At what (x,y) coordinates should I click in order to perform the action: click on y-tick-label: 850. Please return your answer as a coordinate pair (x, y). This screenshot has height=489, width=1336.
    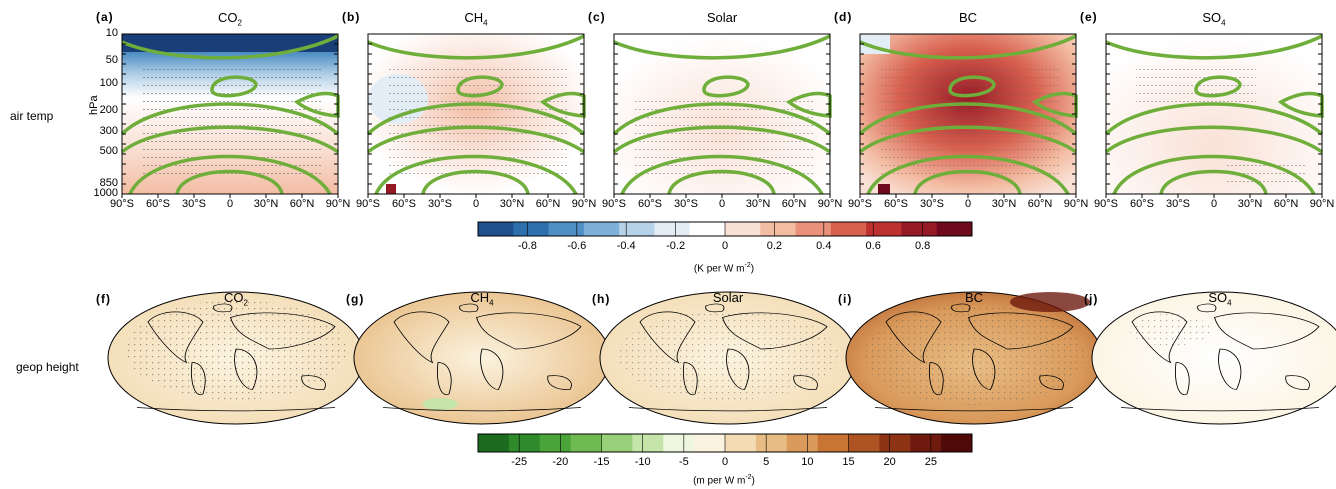
    Looking at the image, I should click on (108, 183).